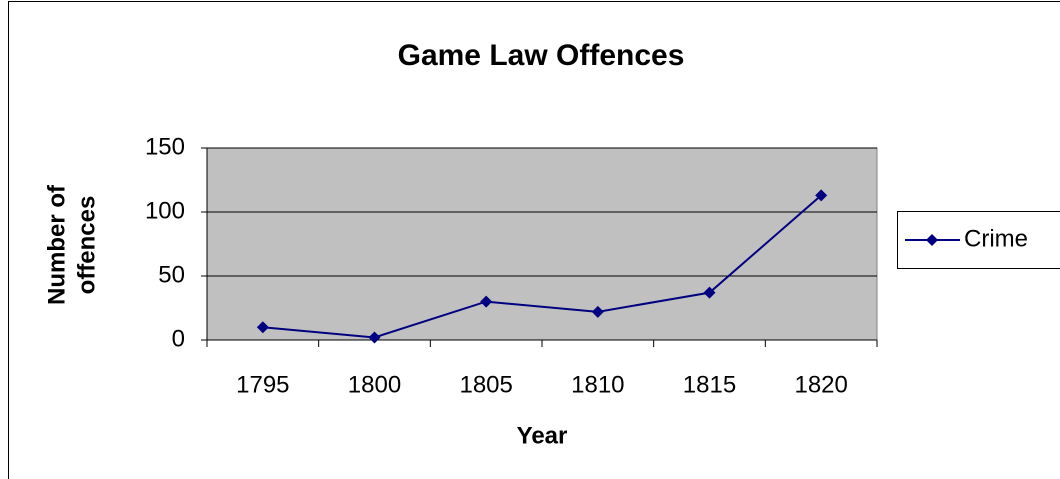  Describe the element at coordinates (165, 146) in the screenshot. I see `y-tick-label: 150` at that location.